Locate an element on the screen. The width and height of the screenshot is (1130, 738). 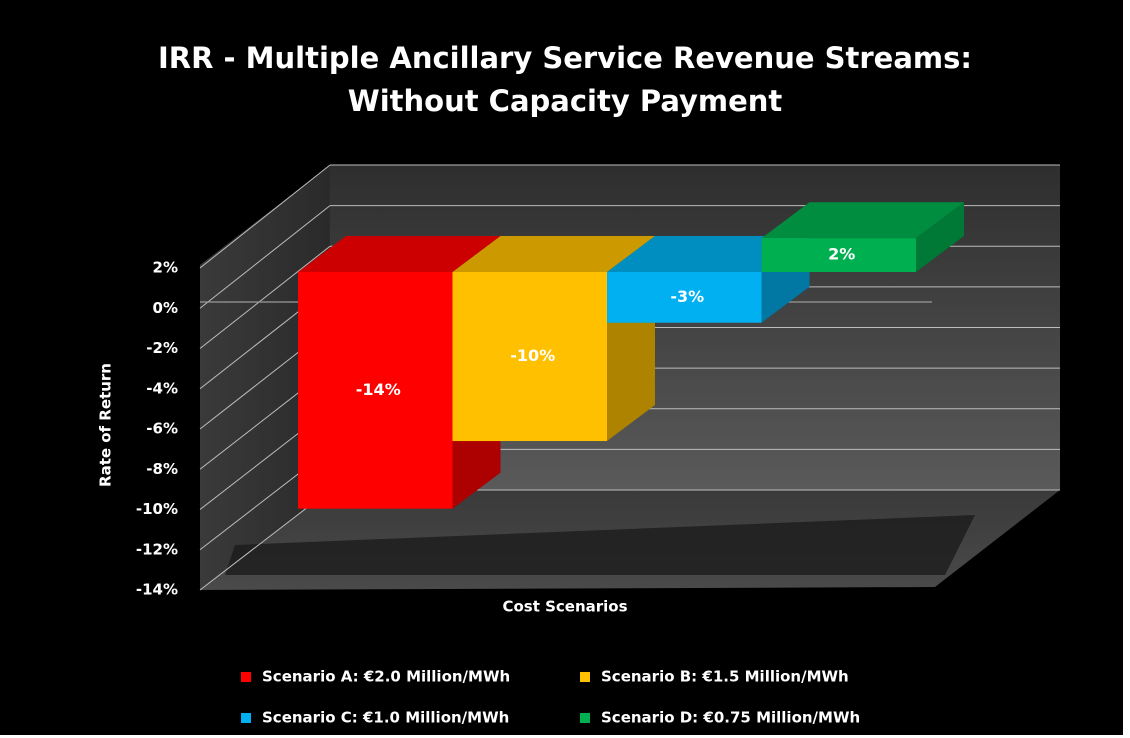
y-tick-label: -4% is located at coordinates (162, 388).